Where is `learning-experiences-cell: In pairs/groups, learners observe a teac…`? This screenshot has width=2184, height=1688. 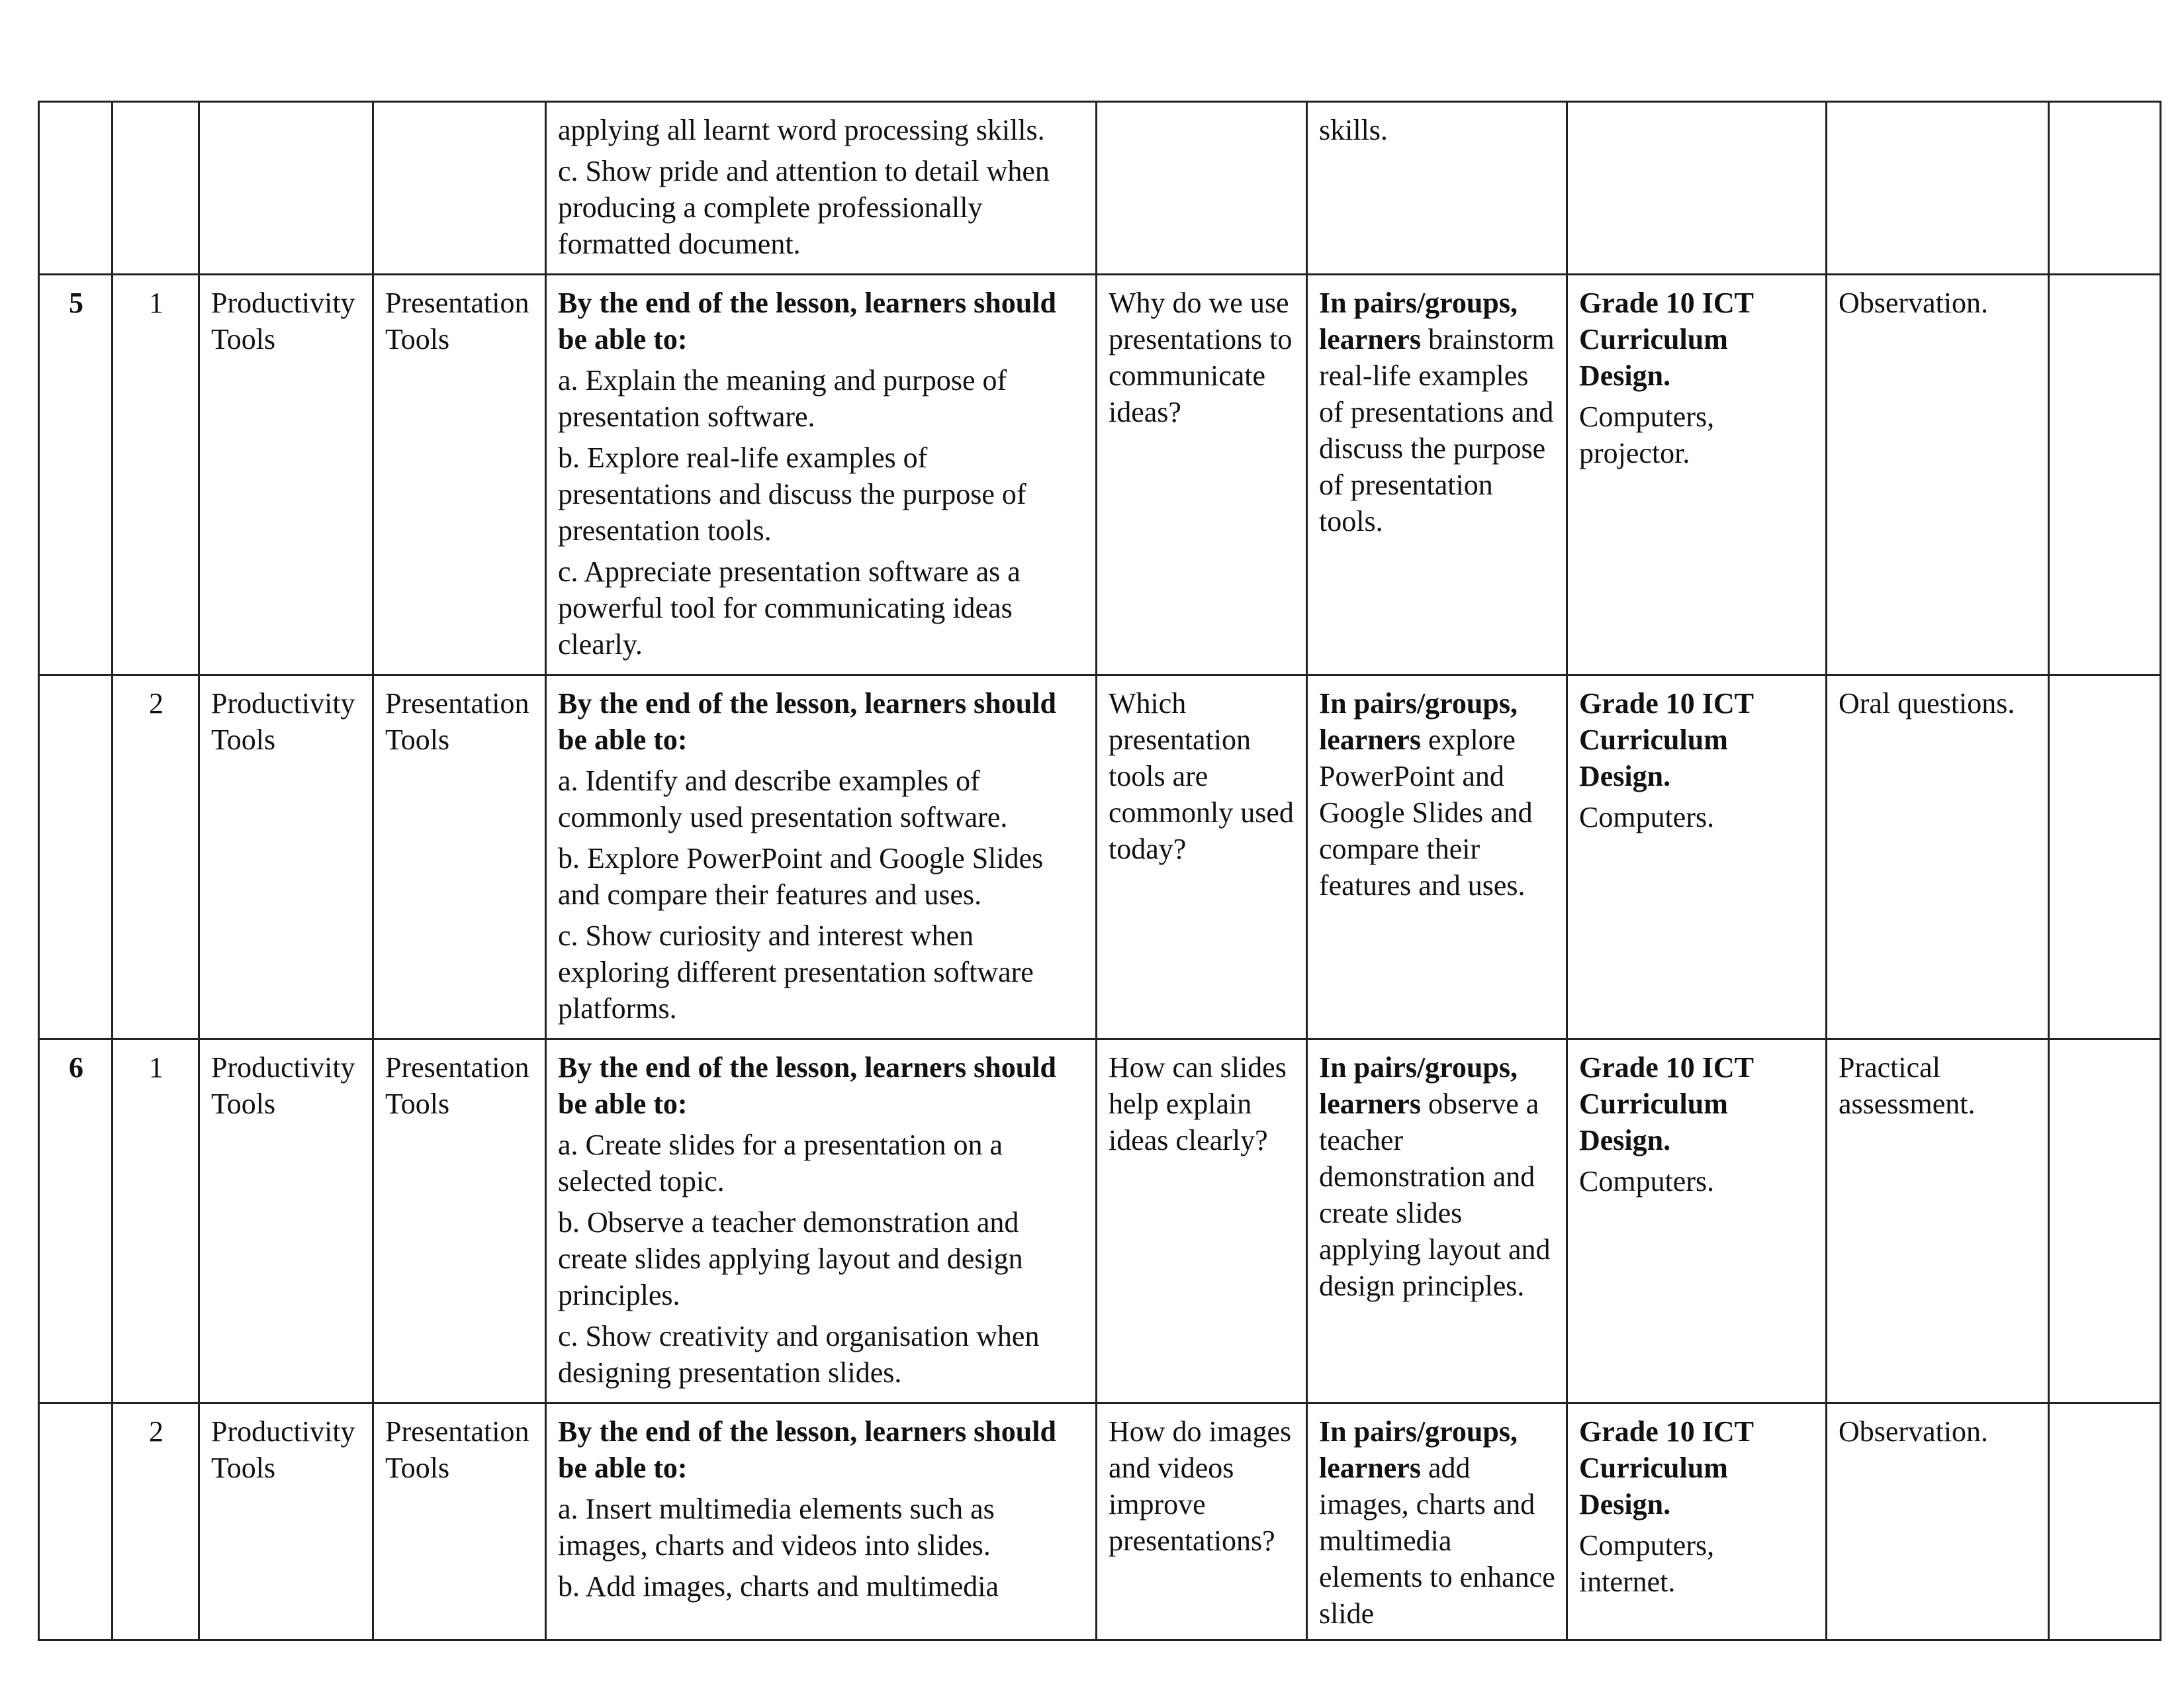
learning-experiences-cell: In pairs/groups, learners observe a teac… is located at coordinates (1437, 1221).